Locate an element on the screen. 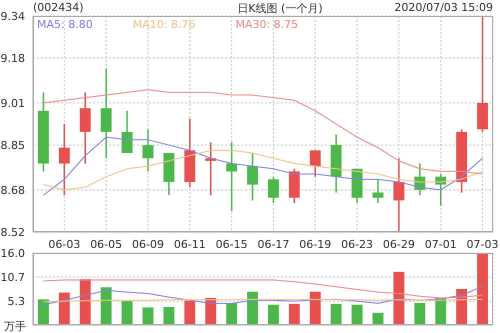 This screenshot has width=500, height=333. y-tick-label: 9.34 is located at coordinates (12, 16).